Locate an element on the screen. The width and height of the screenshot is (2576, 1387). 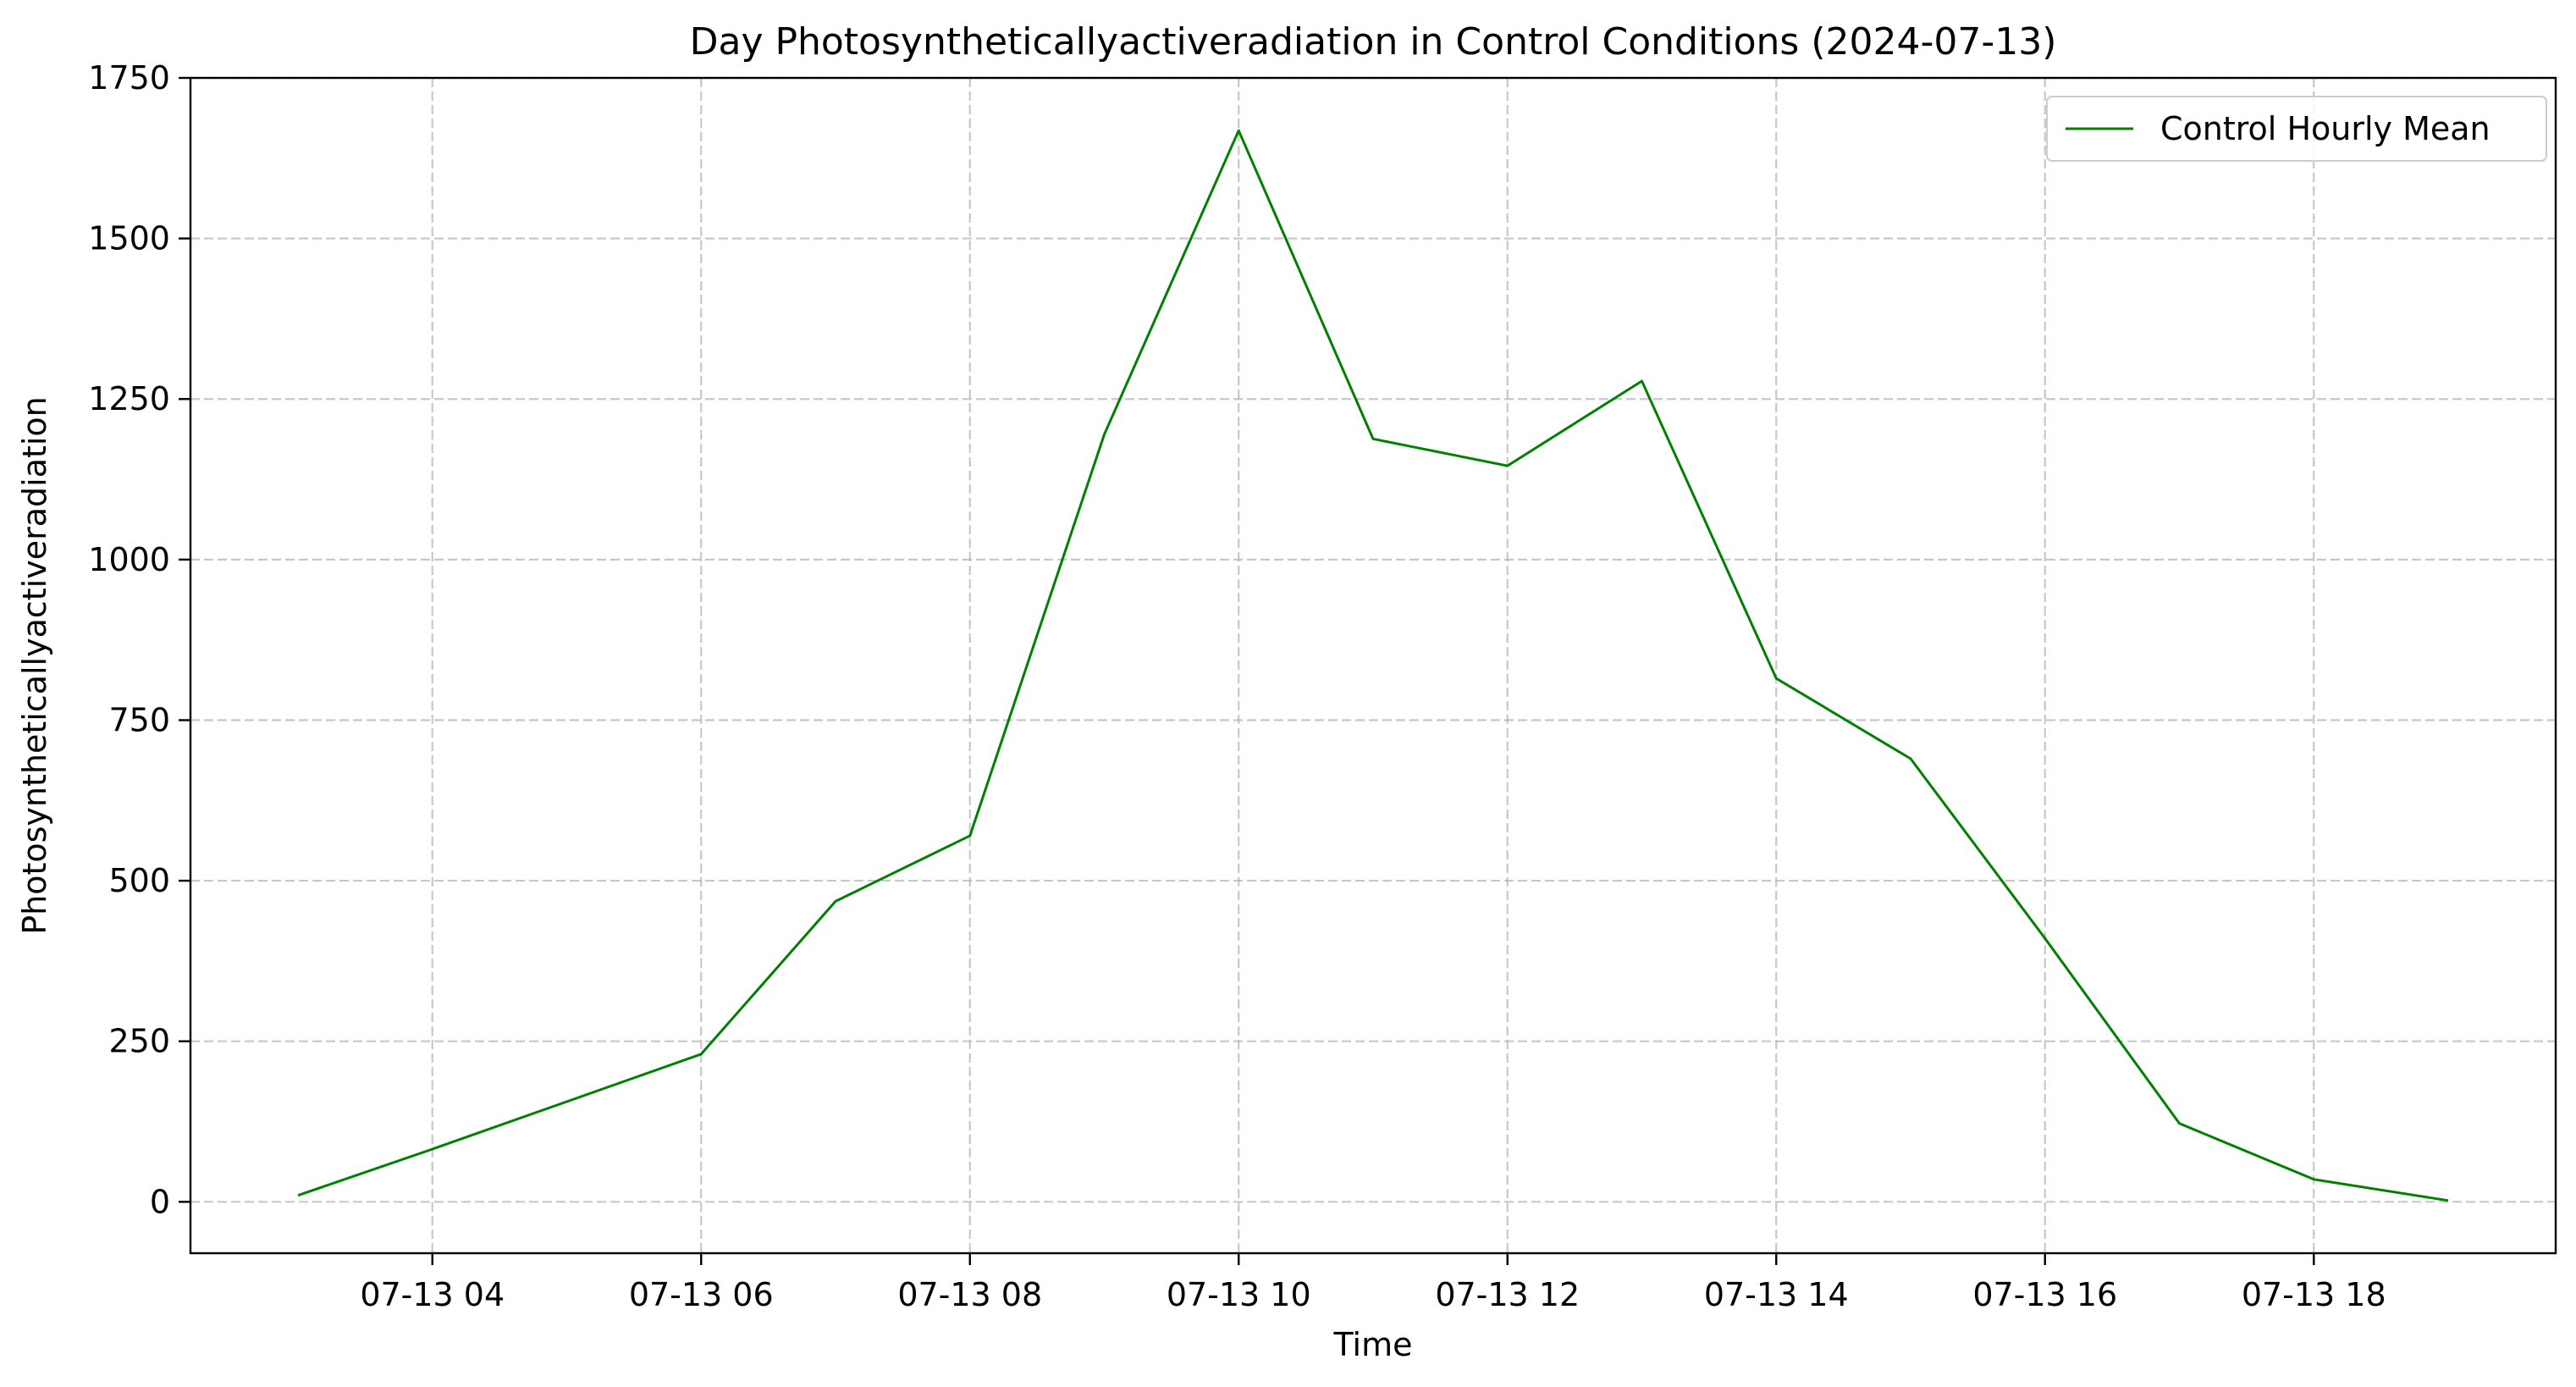
y-tick-label: 1750 is located at coordinates (129, 78).